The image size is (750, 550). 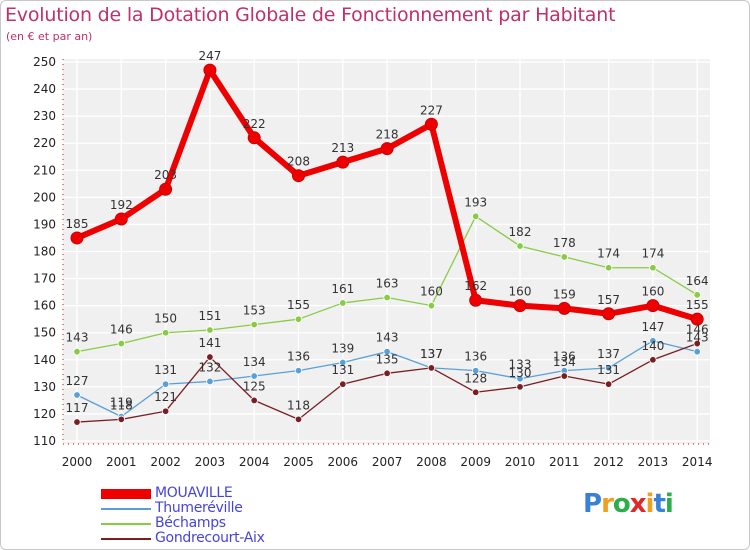 What do you see at coordinates (254, 311) in the screenshot?
I see `data-label: 153` at bounding box center [254, 311].